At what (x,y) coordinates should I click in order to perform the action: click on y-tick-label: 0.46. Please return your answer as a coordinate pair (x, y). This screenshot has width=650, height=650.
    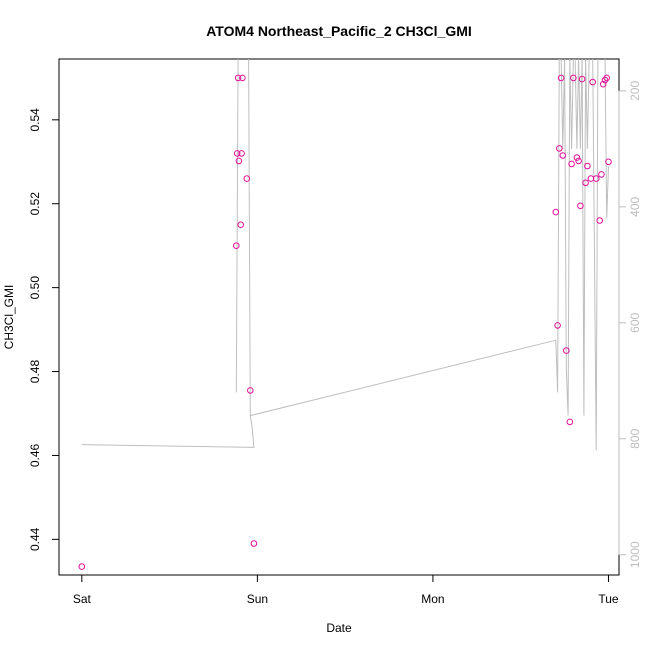
    Looking at the image, I should click on (35, 455).